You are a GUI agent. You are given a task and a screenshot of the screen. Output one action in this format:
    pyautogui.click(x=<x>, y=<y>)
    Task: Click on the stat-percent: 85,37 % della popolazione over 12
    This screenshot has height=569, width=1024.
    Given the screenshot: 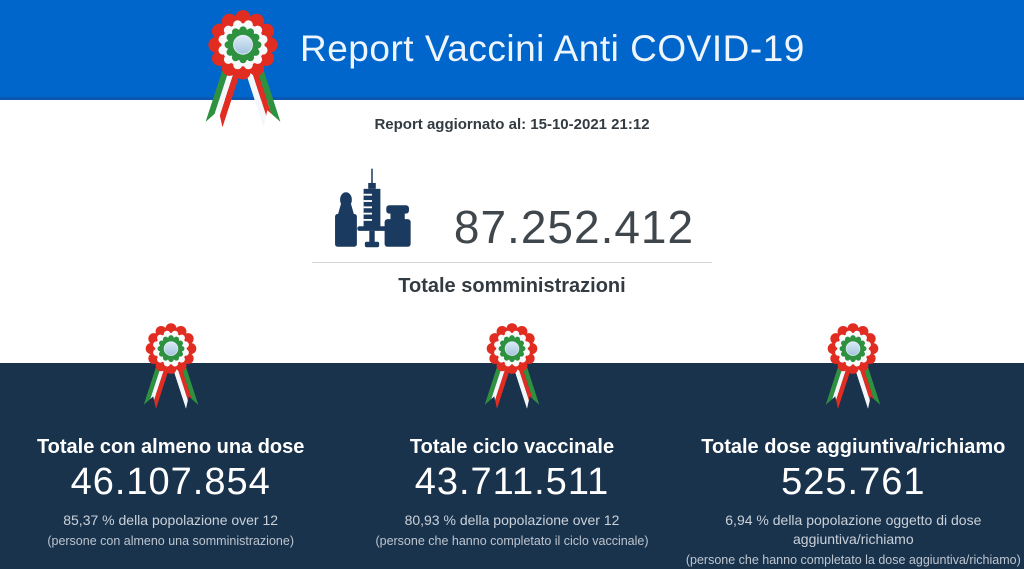 What is the action you would take?
    pyautogui.click(x=171, y=519)
    